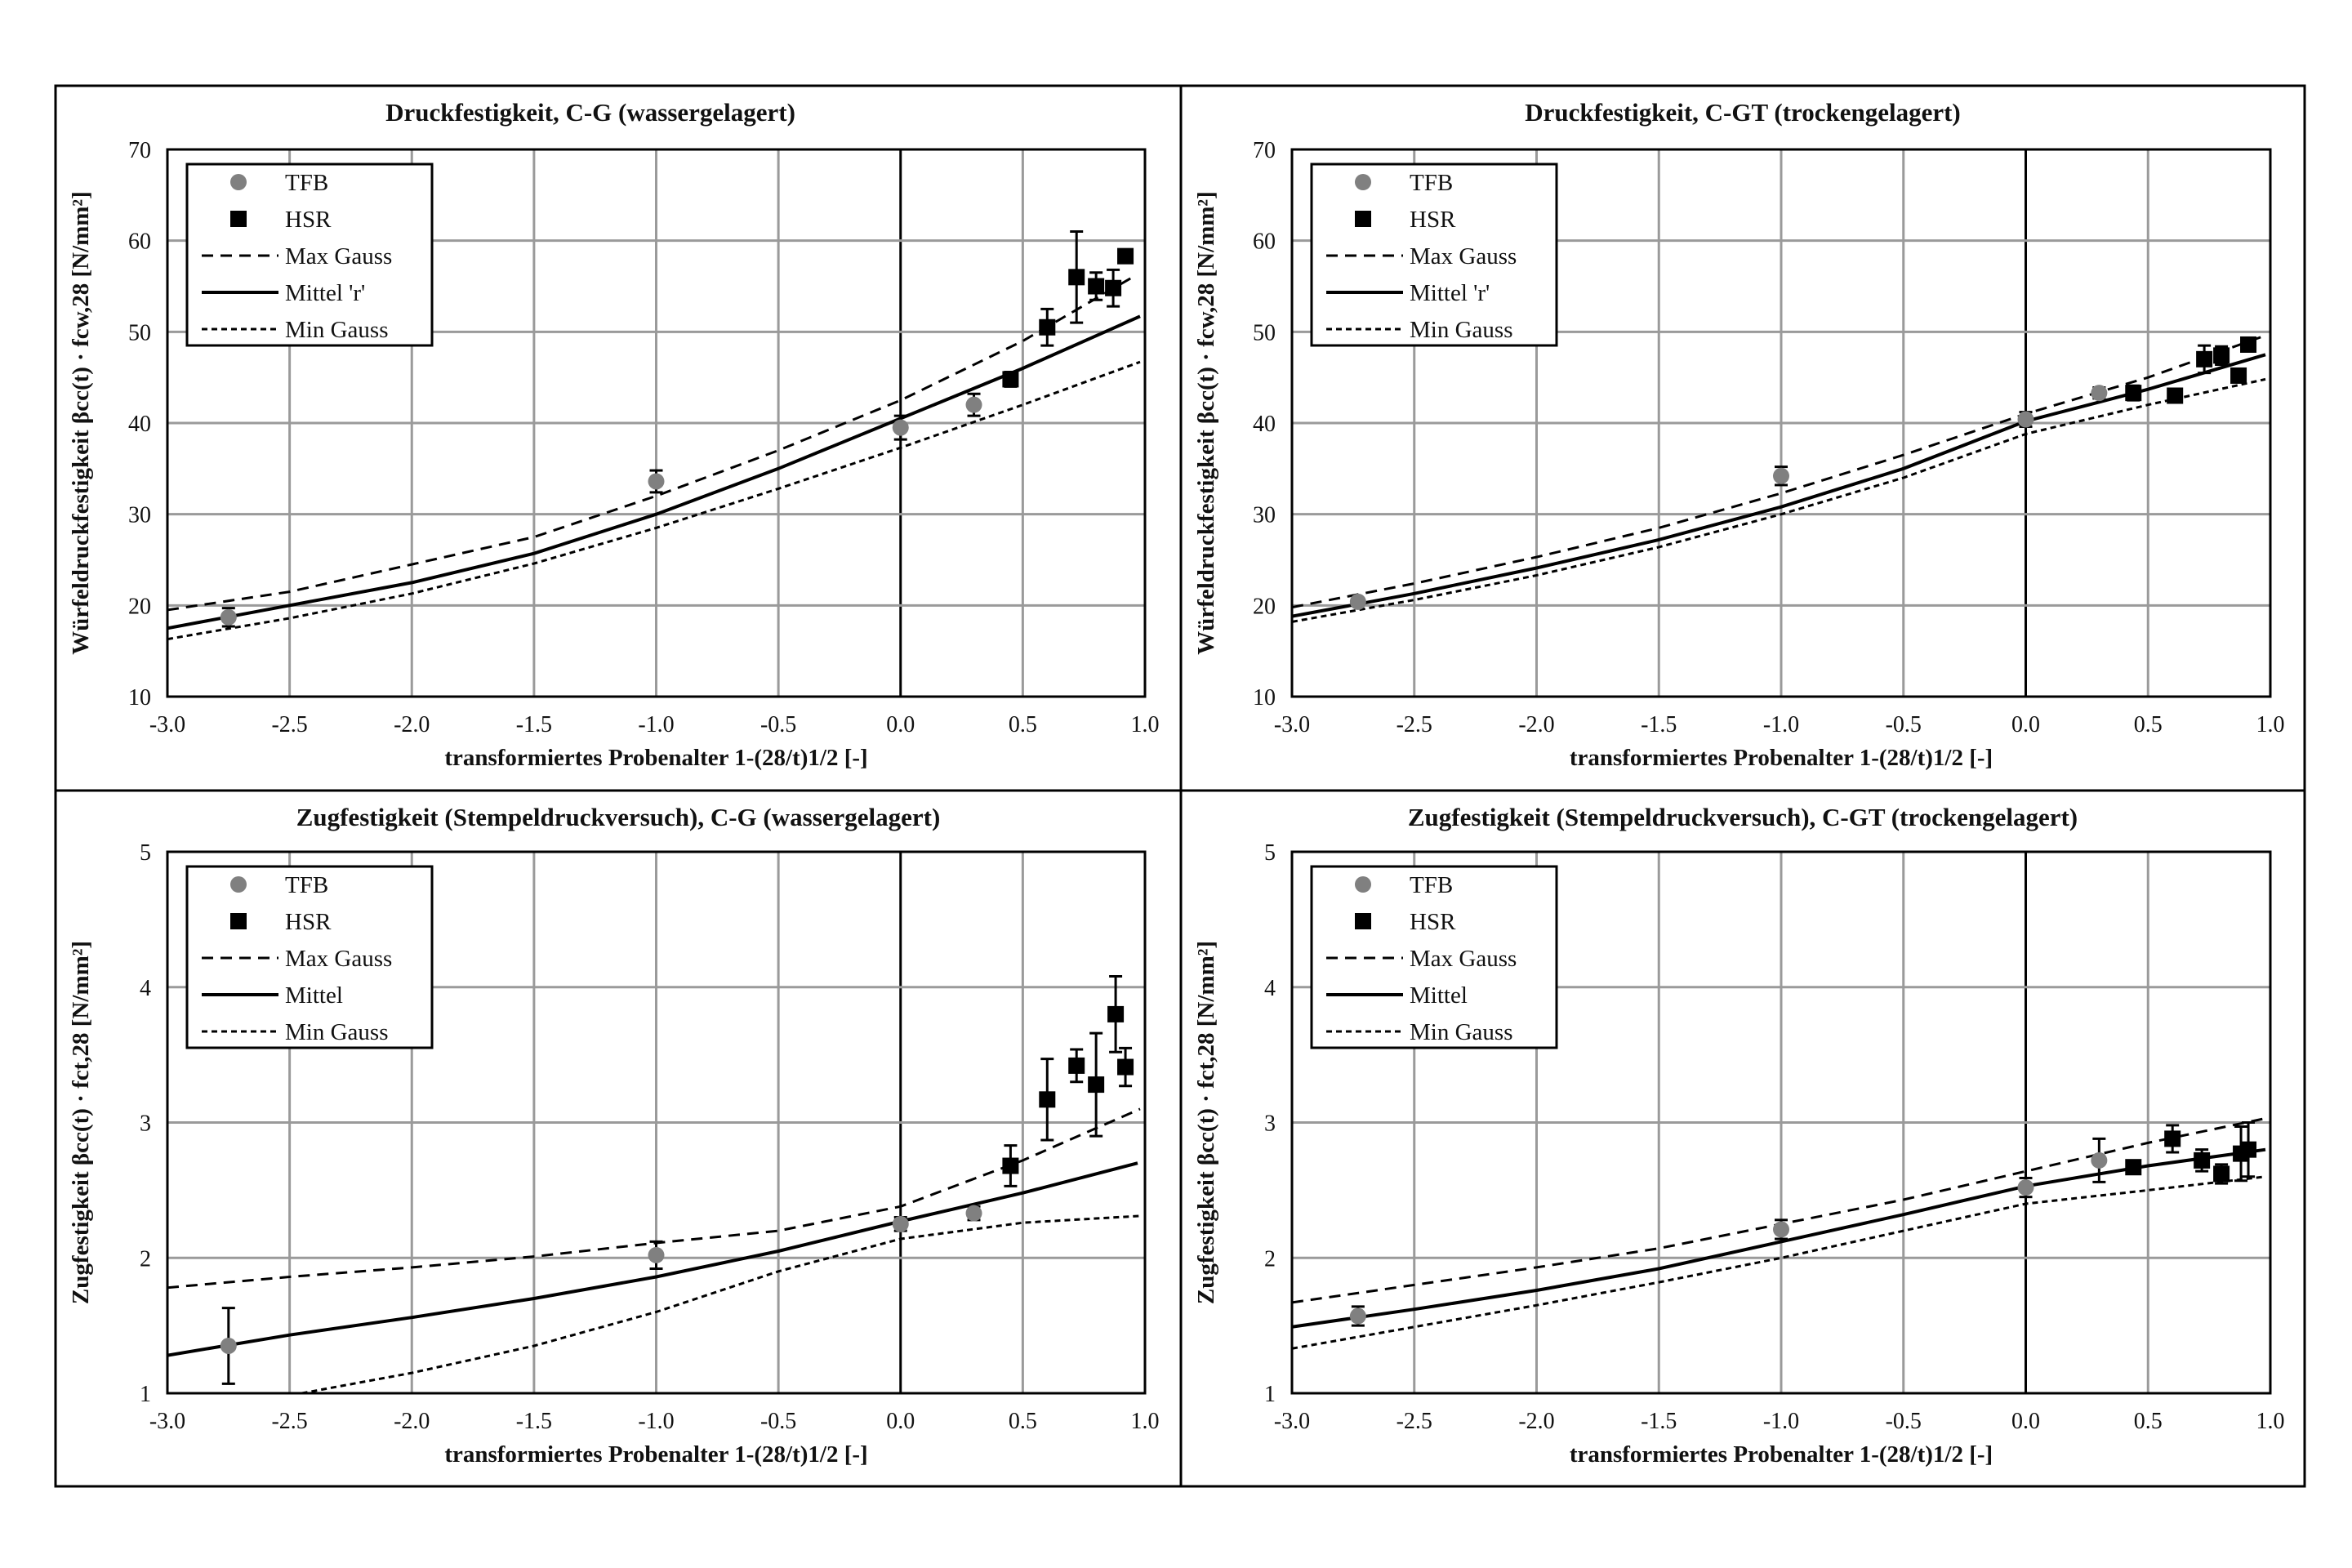 This screenshot has height=1568, width=2352. I want to click on y-tick-label: 2, so click(145, 1259).